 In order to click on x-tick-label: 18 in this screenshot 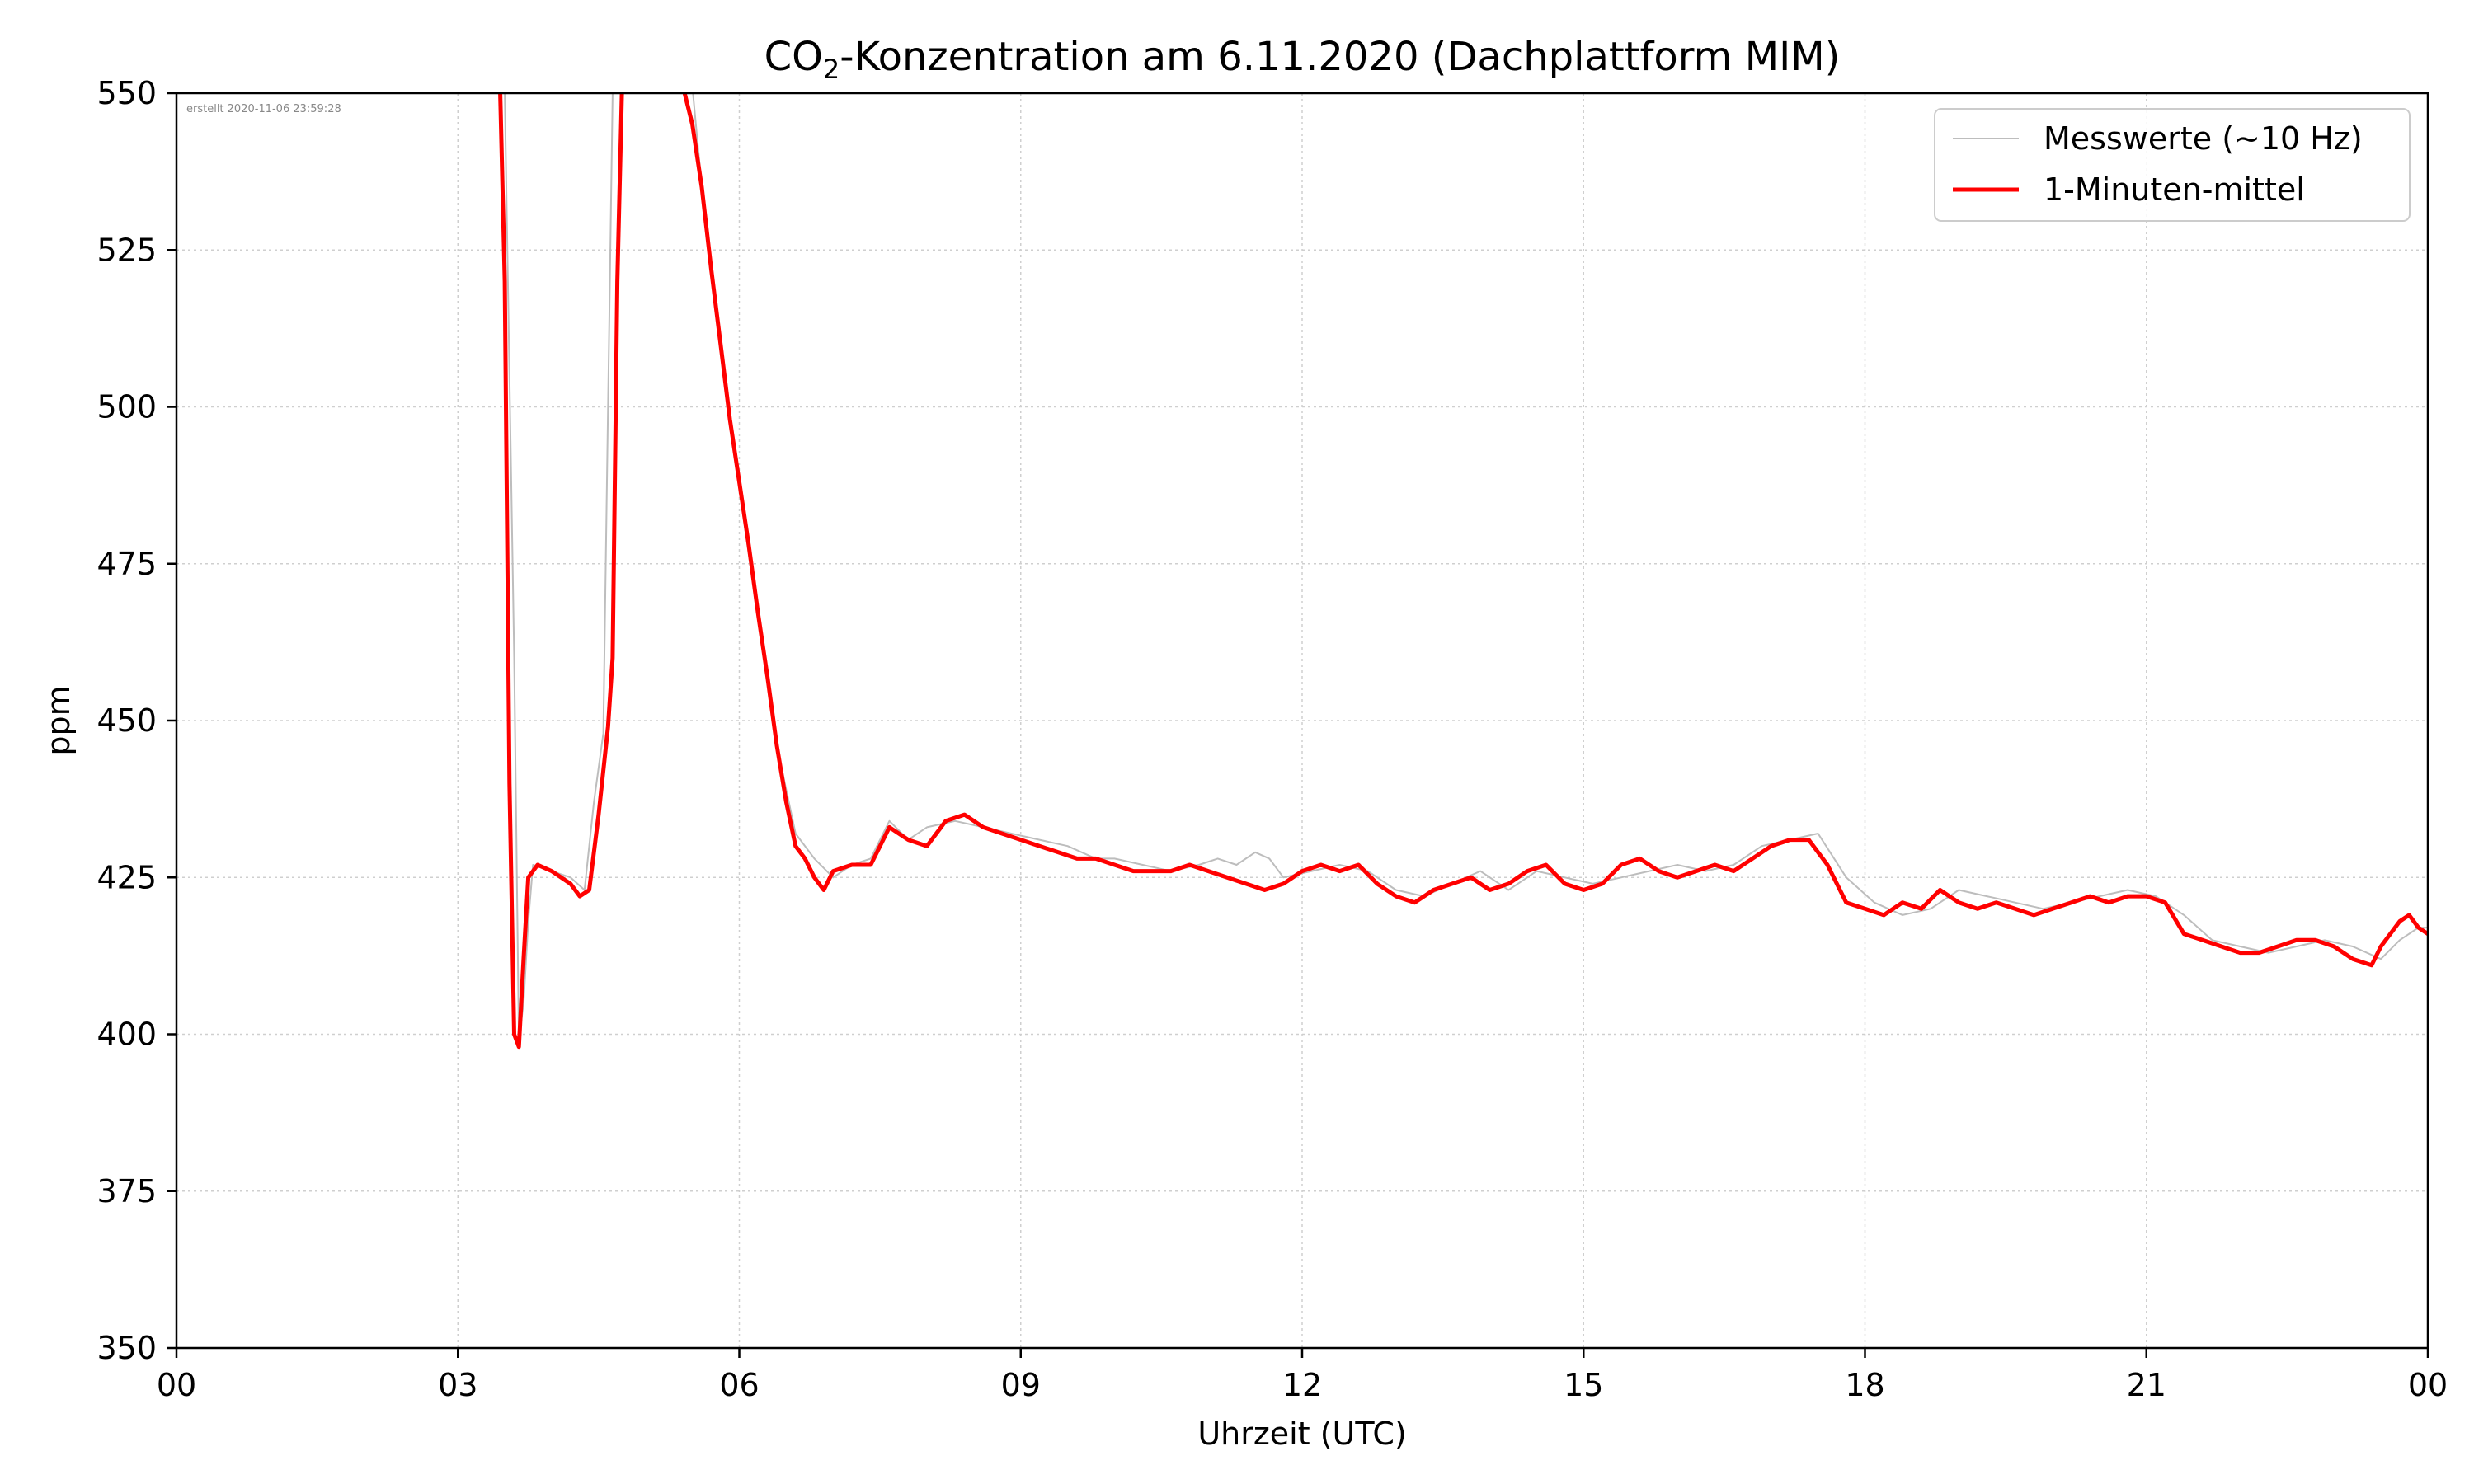, I will do `click(1864, 1385)`.